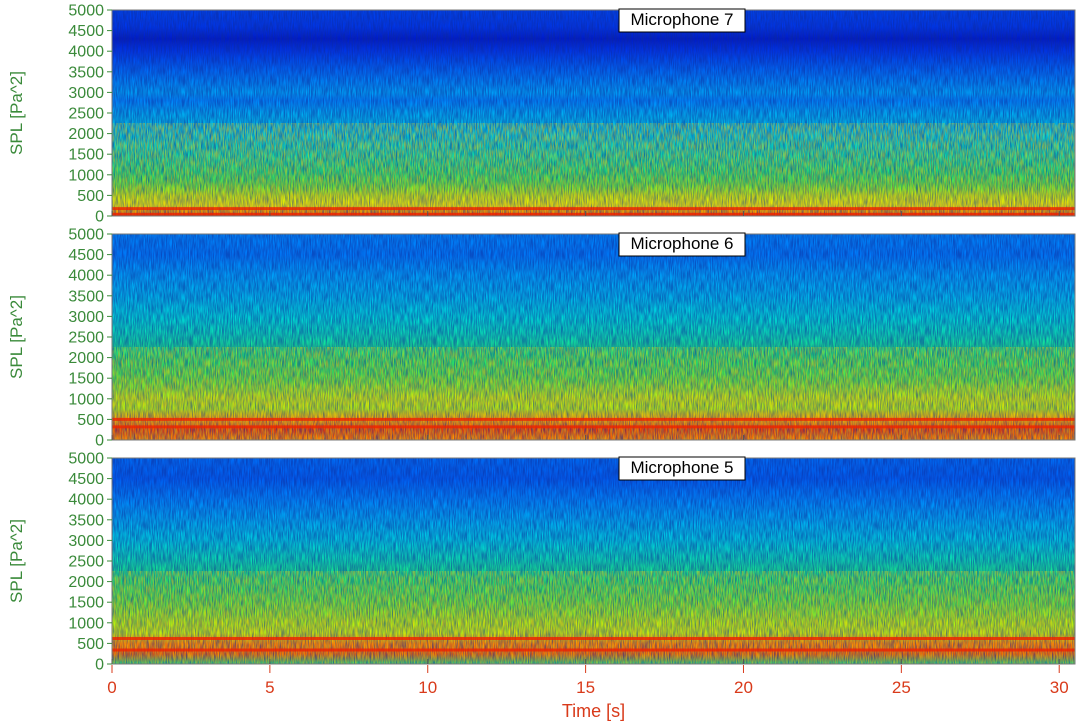 Image resolution: width=1080 pixels, height=724 pixels. I want to click on panel-title: Microphone 6, so click(681, 243).